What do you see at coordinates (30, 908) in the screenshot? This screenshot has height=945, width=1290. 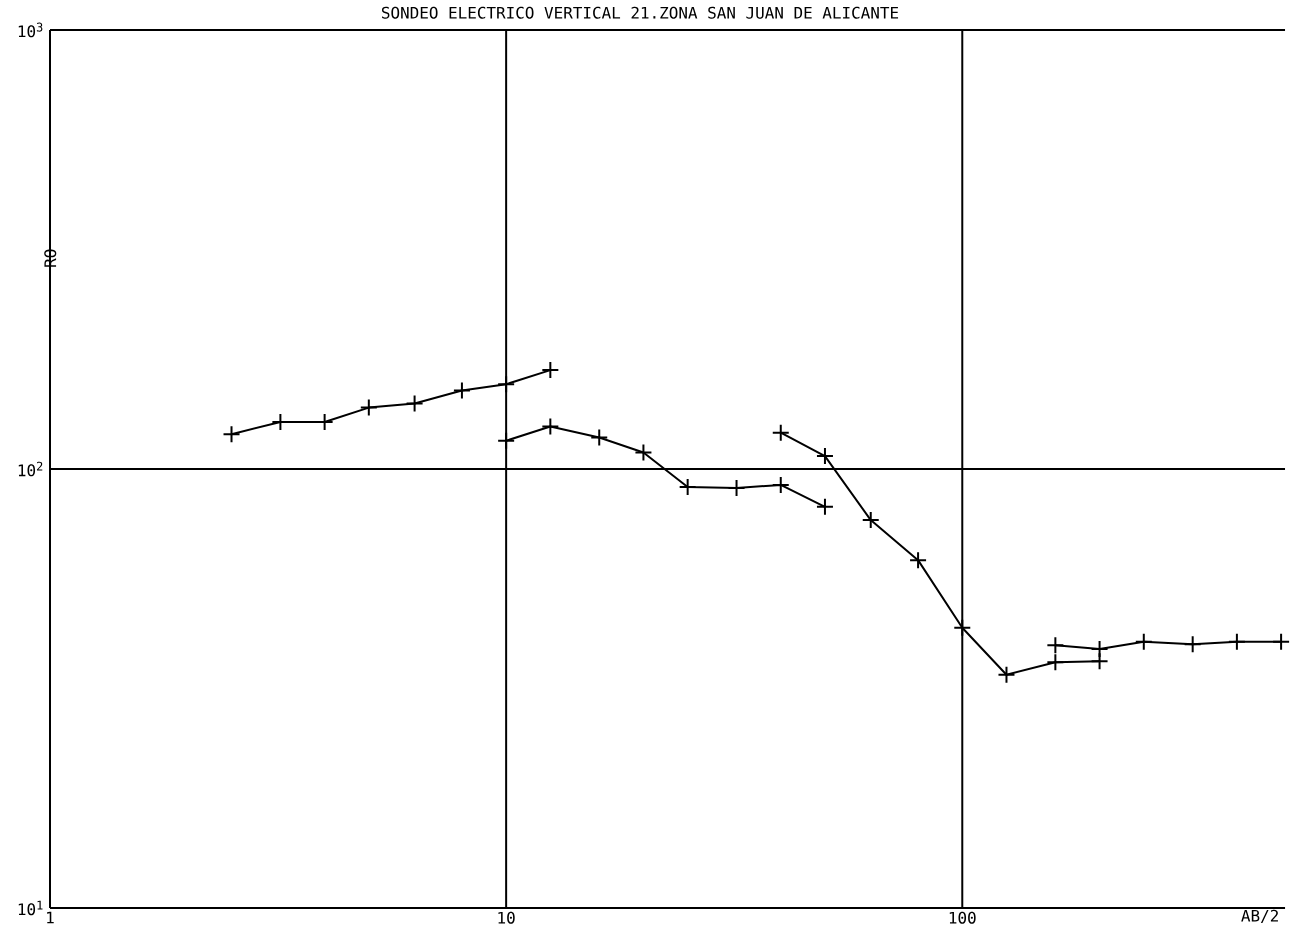 I see `y-tick-label: 10$^{1}$` at bounding box center [30, 908].